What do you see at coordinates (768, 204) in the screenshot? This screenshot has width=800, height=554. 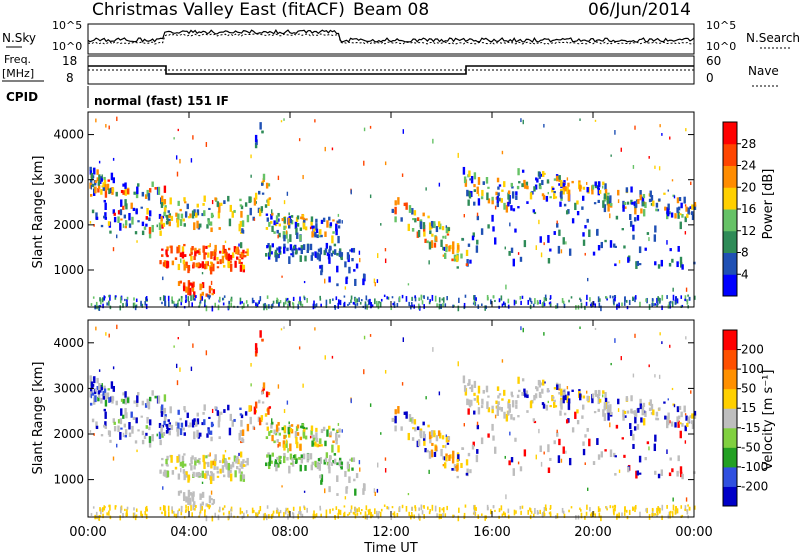 I see `power-colorbar-label: Power [dB]` at bounding box center [768, 204].